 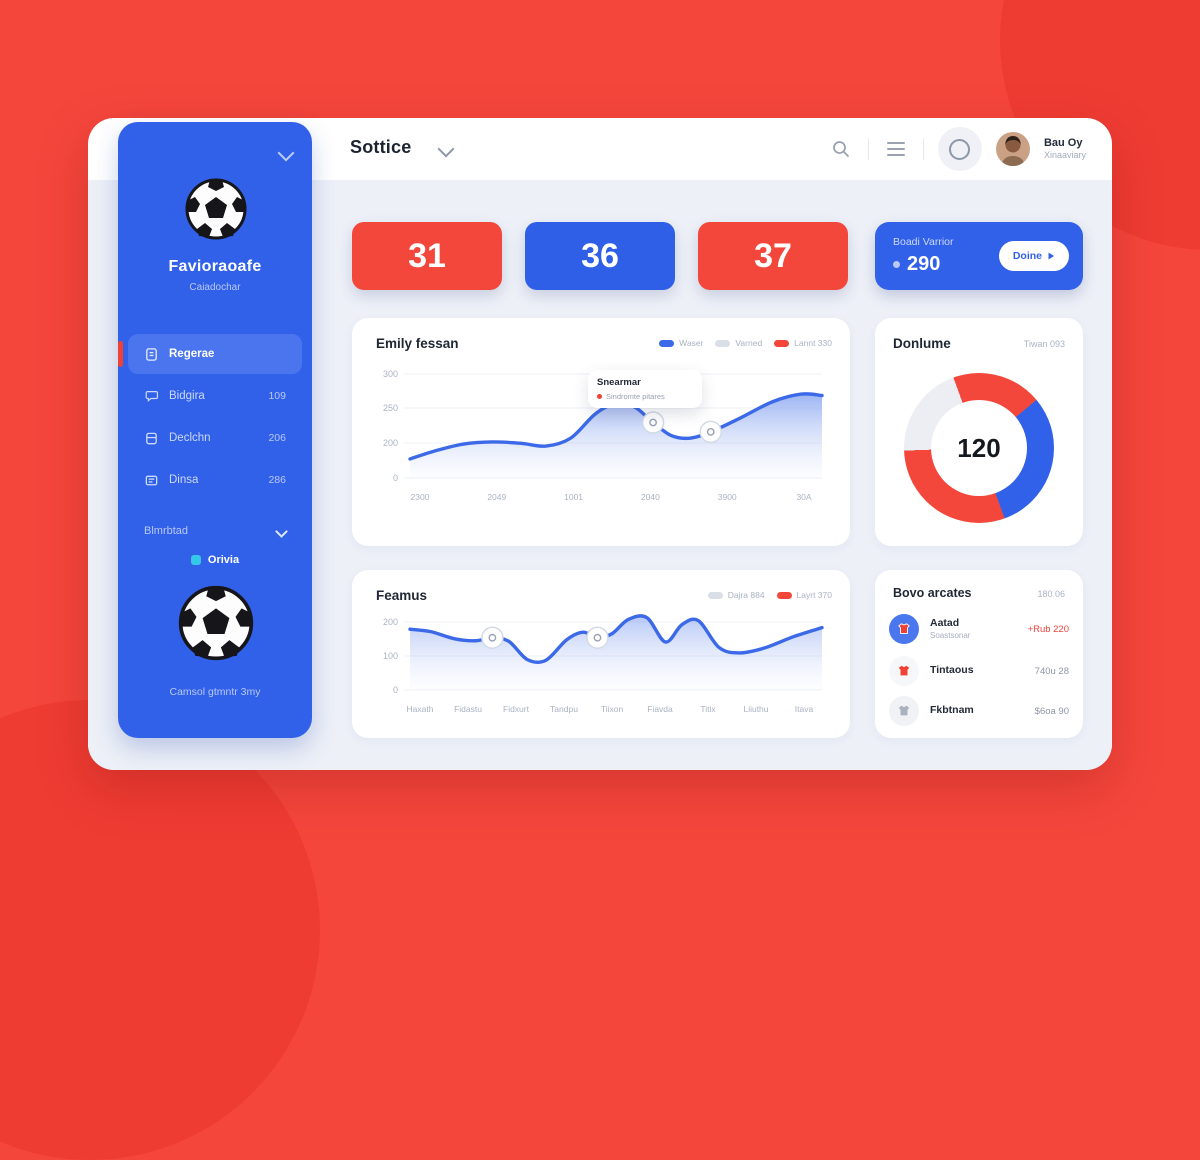 I want to click on notification-button, so click(x=959, y=149).